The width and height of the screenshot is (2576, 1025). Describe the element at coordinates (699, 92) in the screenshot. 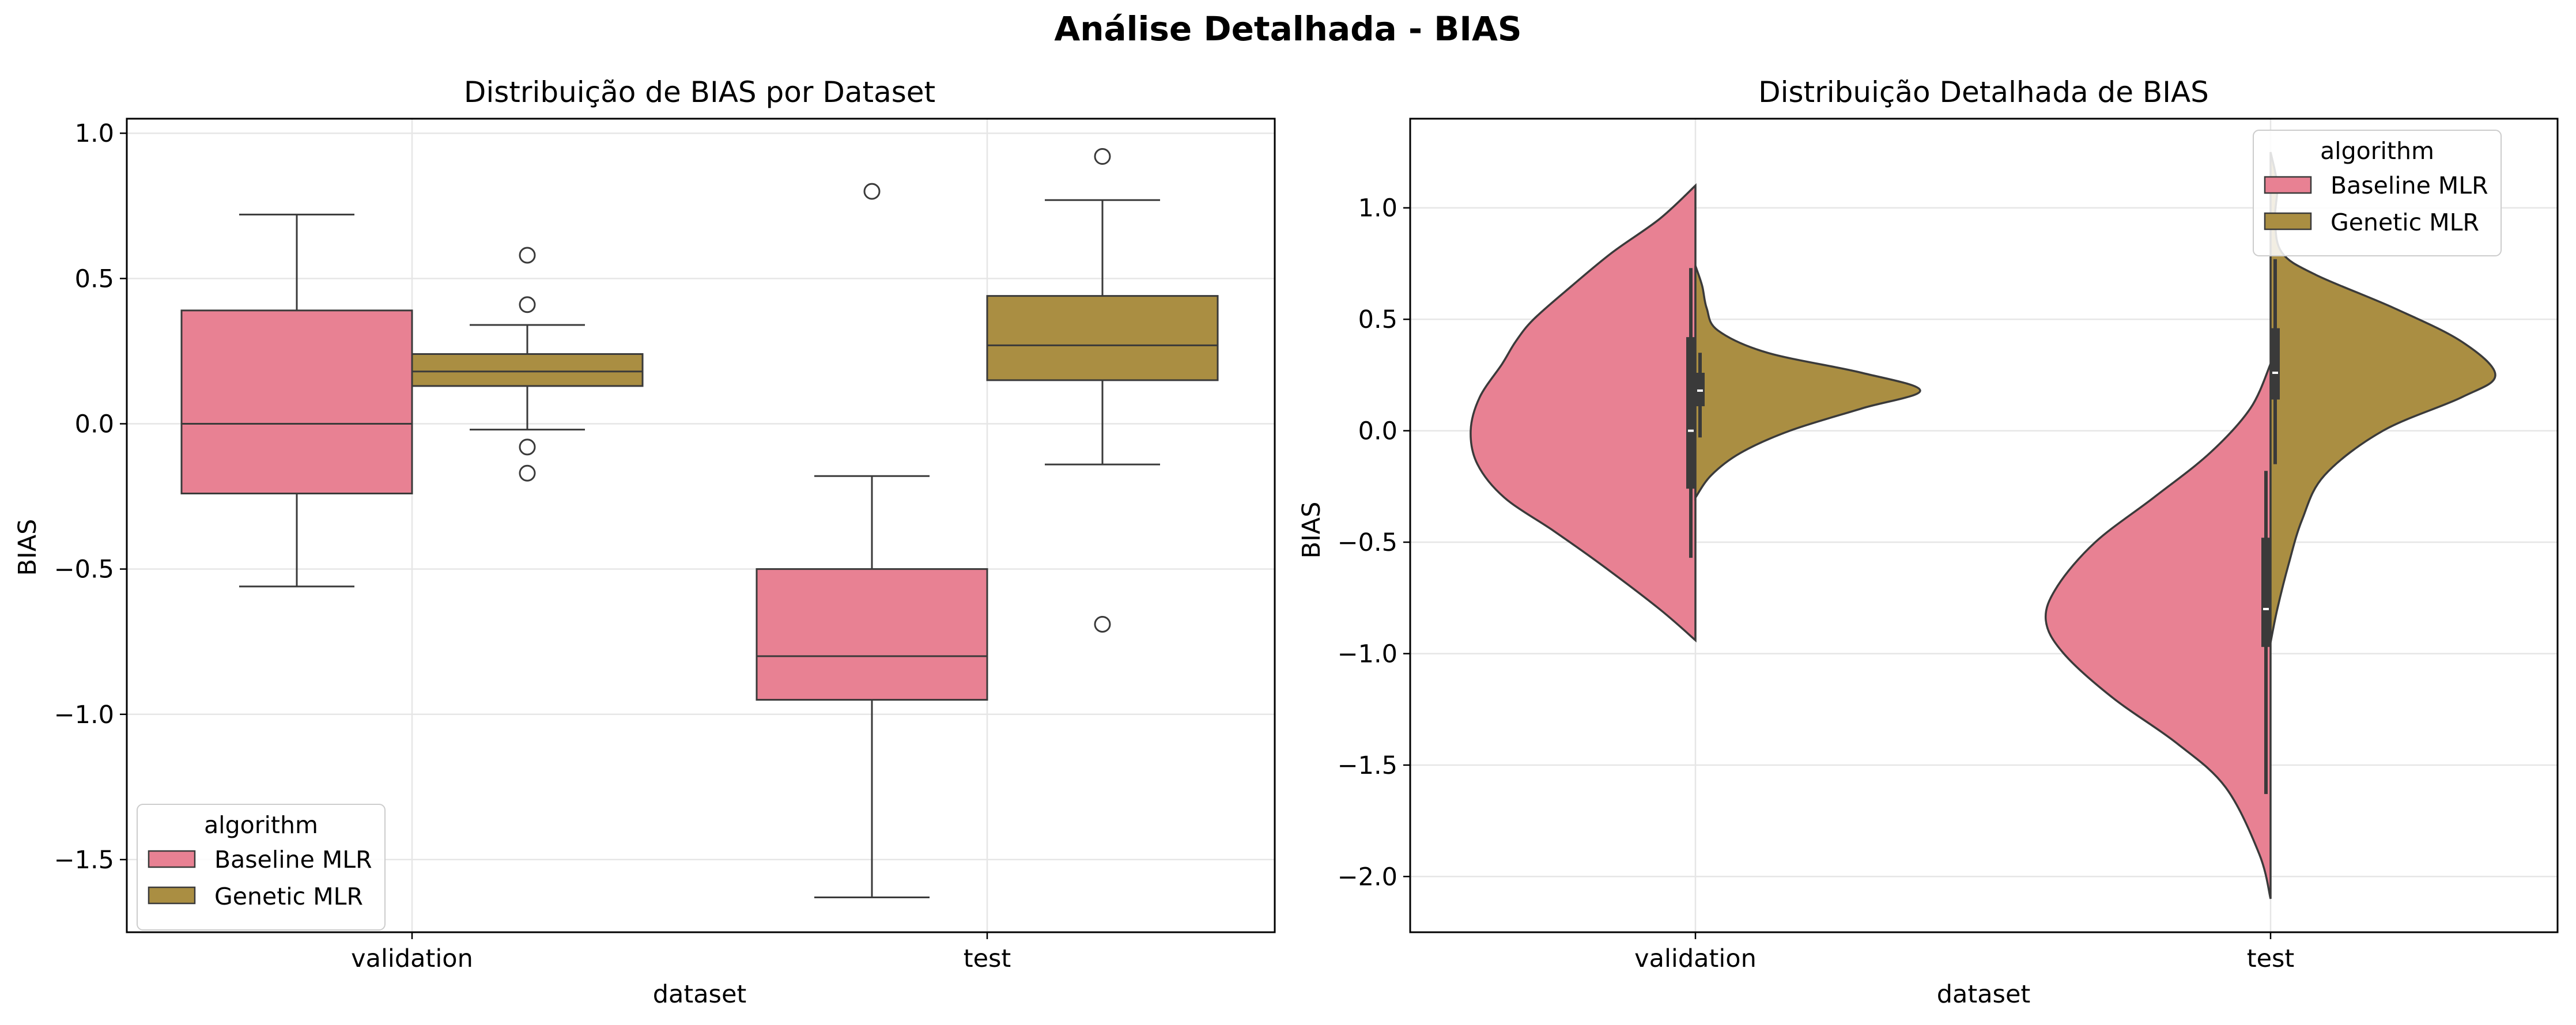

I see `boxplot-title: Distribuição de BIAS por Dataset` at that location.